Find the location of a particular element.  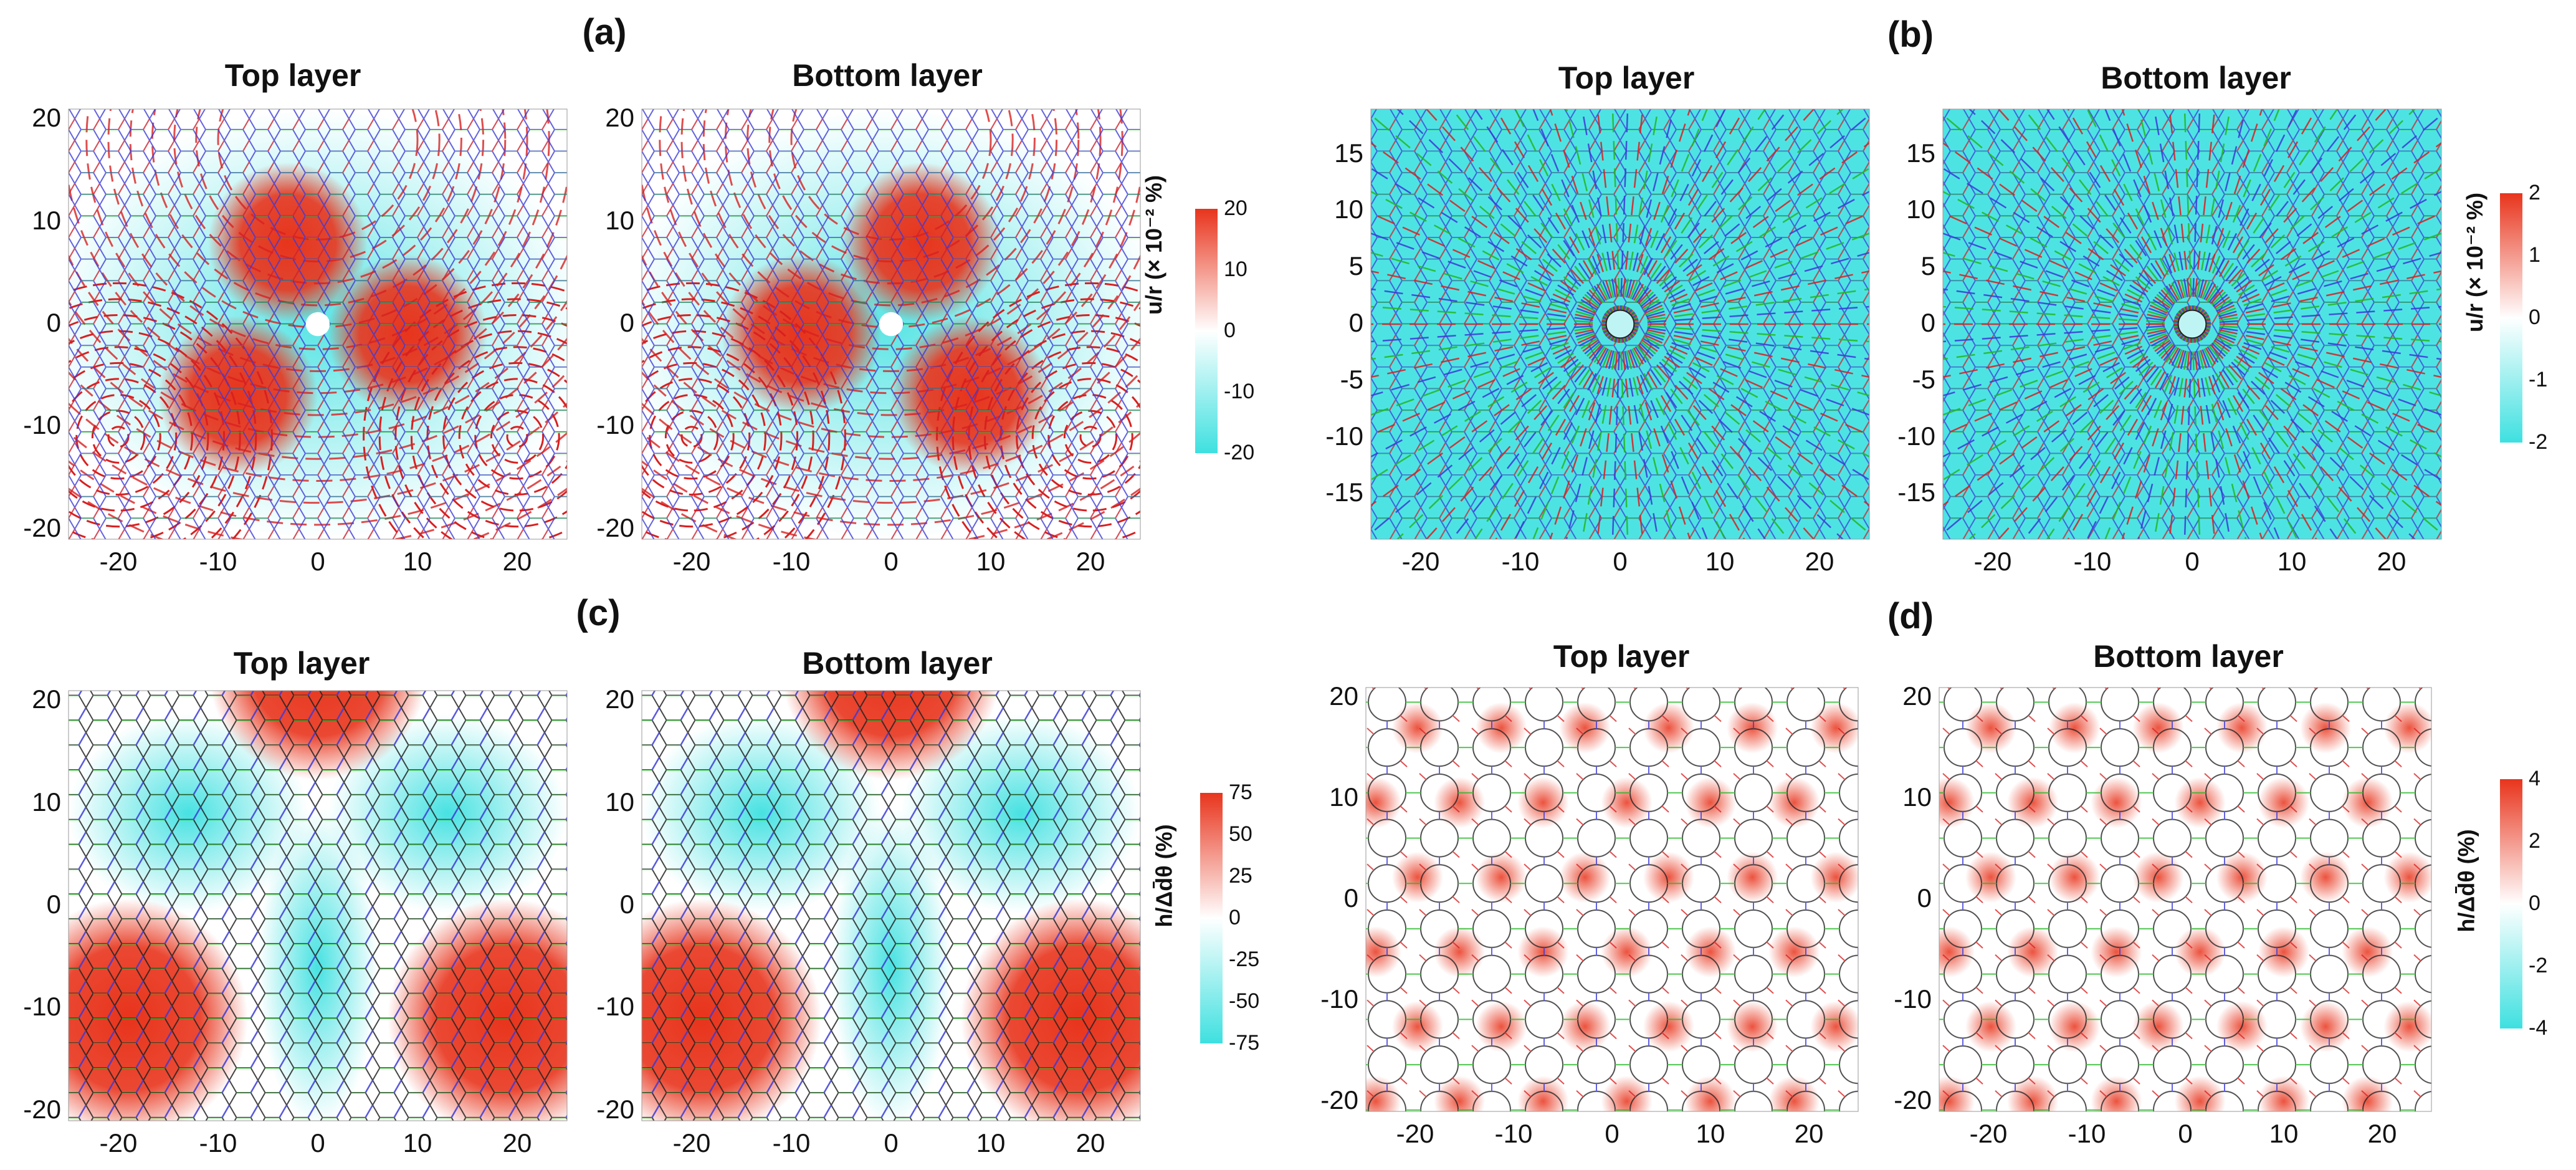

panel-label-c: (c) is located at coordinates (598, 613).